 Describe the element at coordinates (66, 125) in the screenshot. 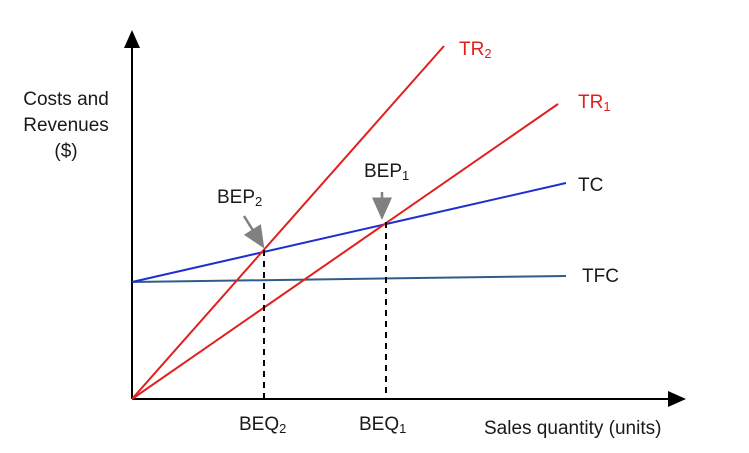

I see `y-axis-label-line-2: Revenues` at that location.